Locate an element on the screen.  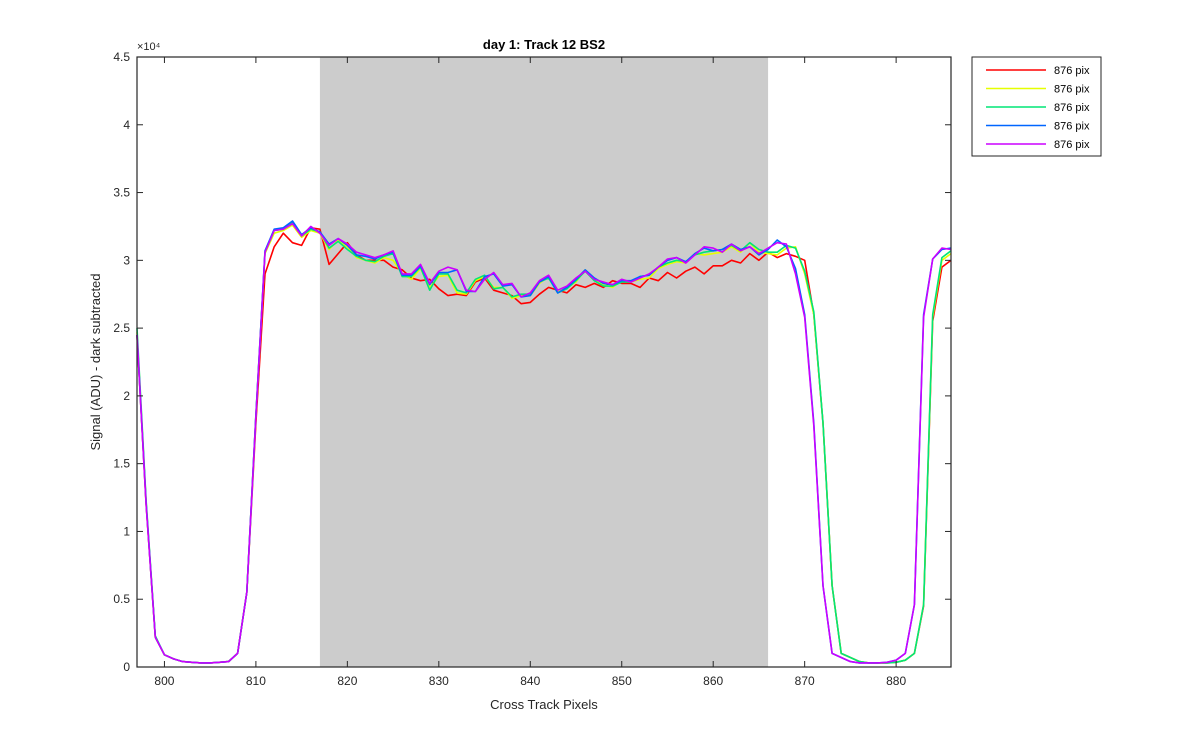
y-tick-label: 1.5 is located at coordinates (121, 464).